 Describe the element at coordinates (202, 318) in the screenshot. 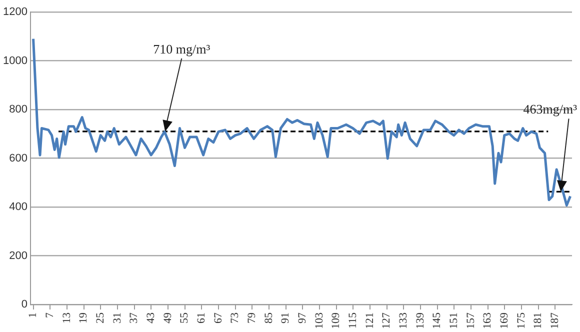

I see `x-tick-label: 61` at that location.